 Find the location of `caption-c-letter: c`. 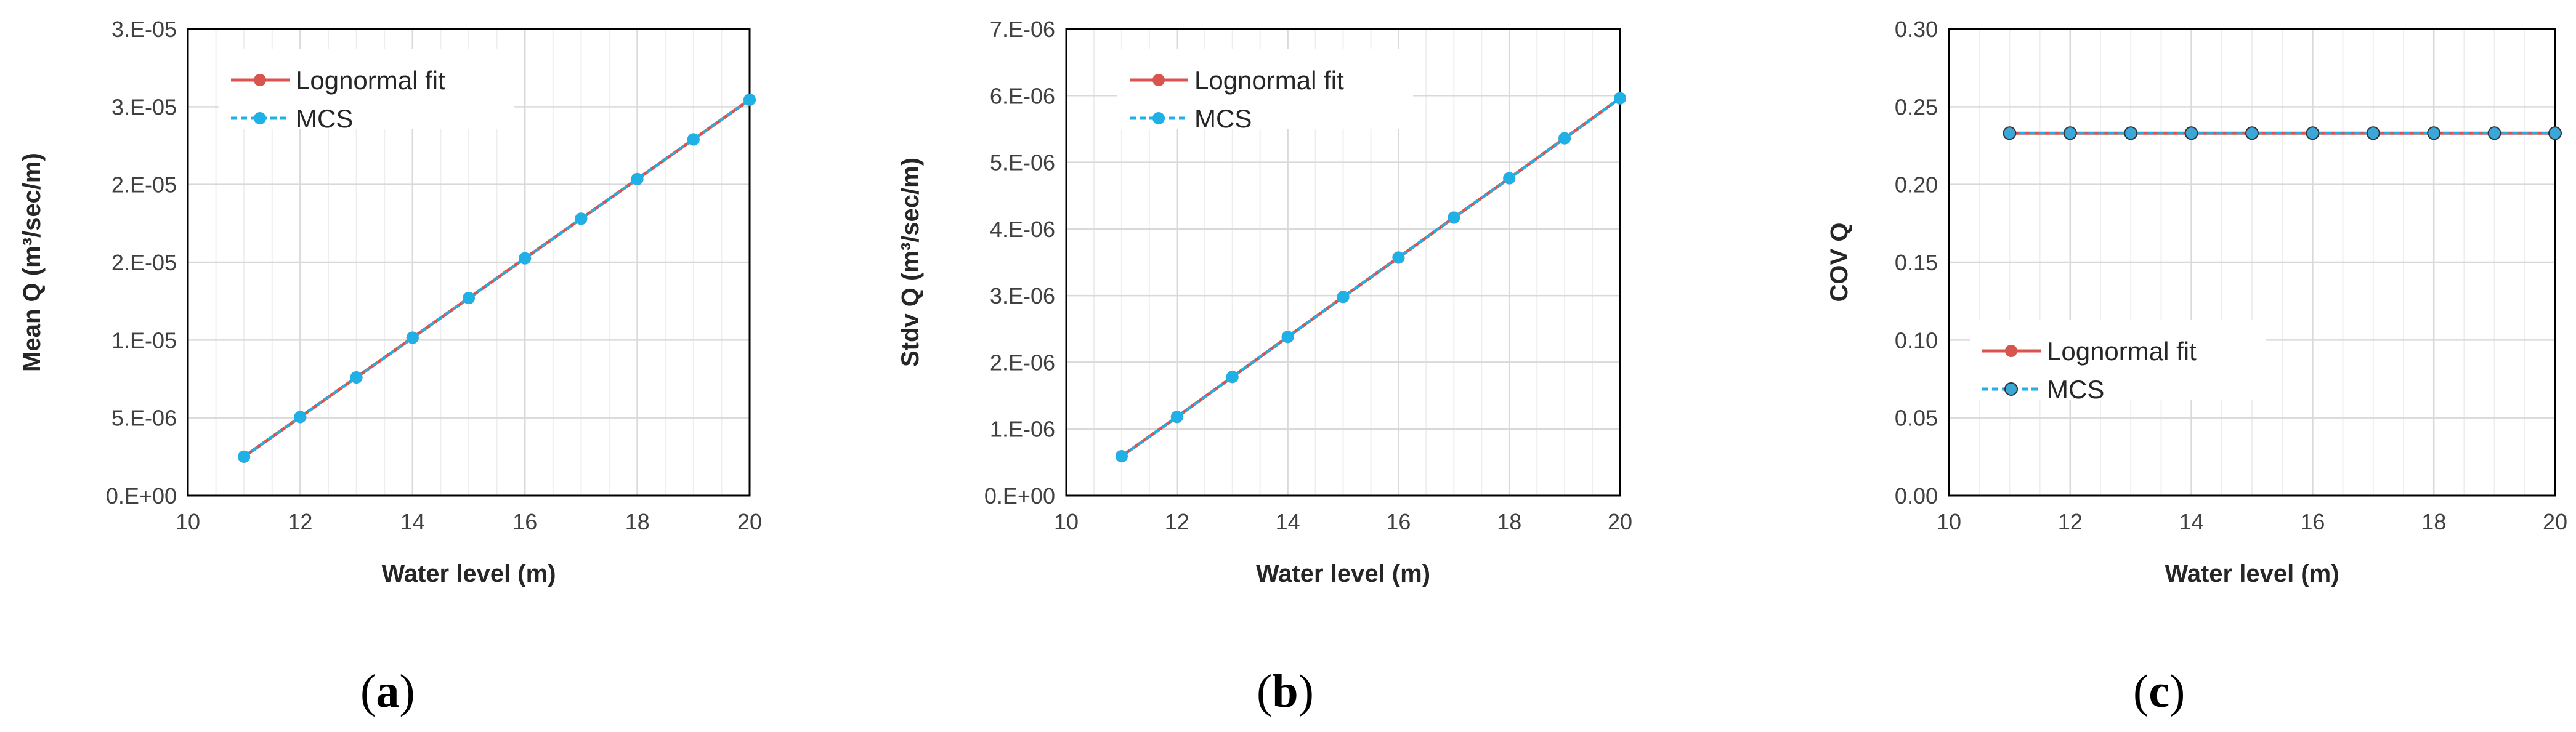

caption-c-letter: c is located at coordinates (2159, 691).